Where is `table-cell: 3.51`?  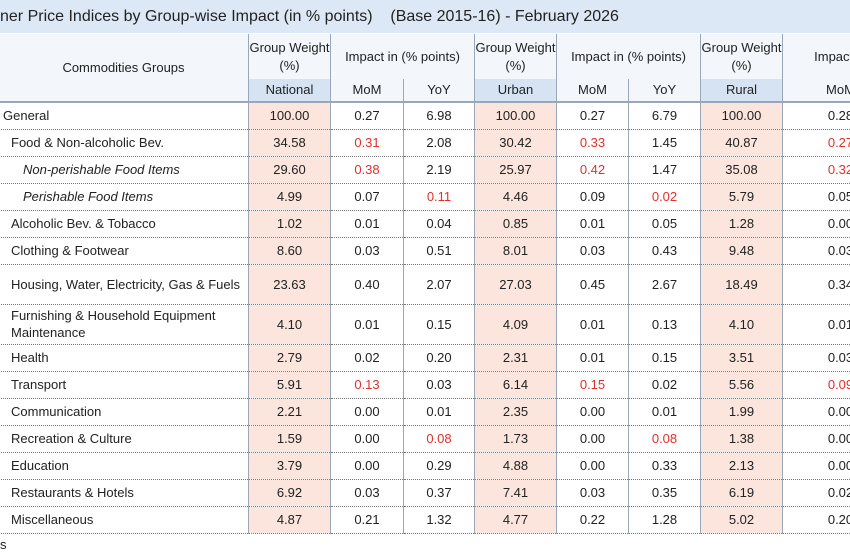 table-cell: 3.51 is located at coordinates (741, 357).